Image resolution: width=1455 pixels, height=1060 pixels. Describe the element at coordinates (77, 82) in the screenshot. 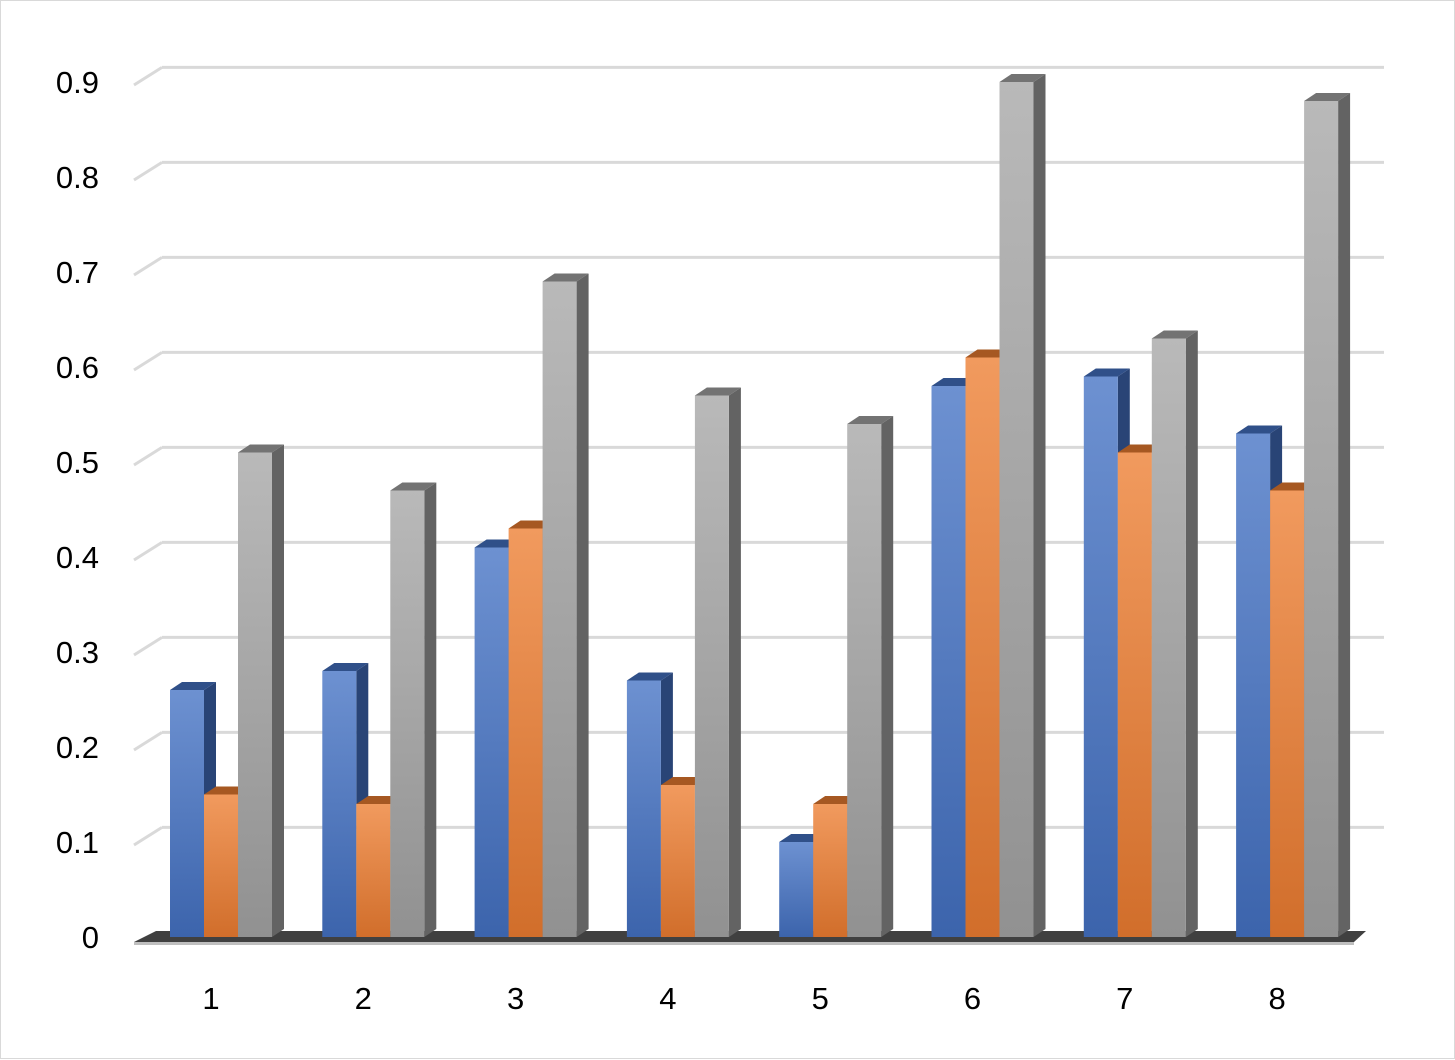

I see `y-tick-label: 0.9` at that location.